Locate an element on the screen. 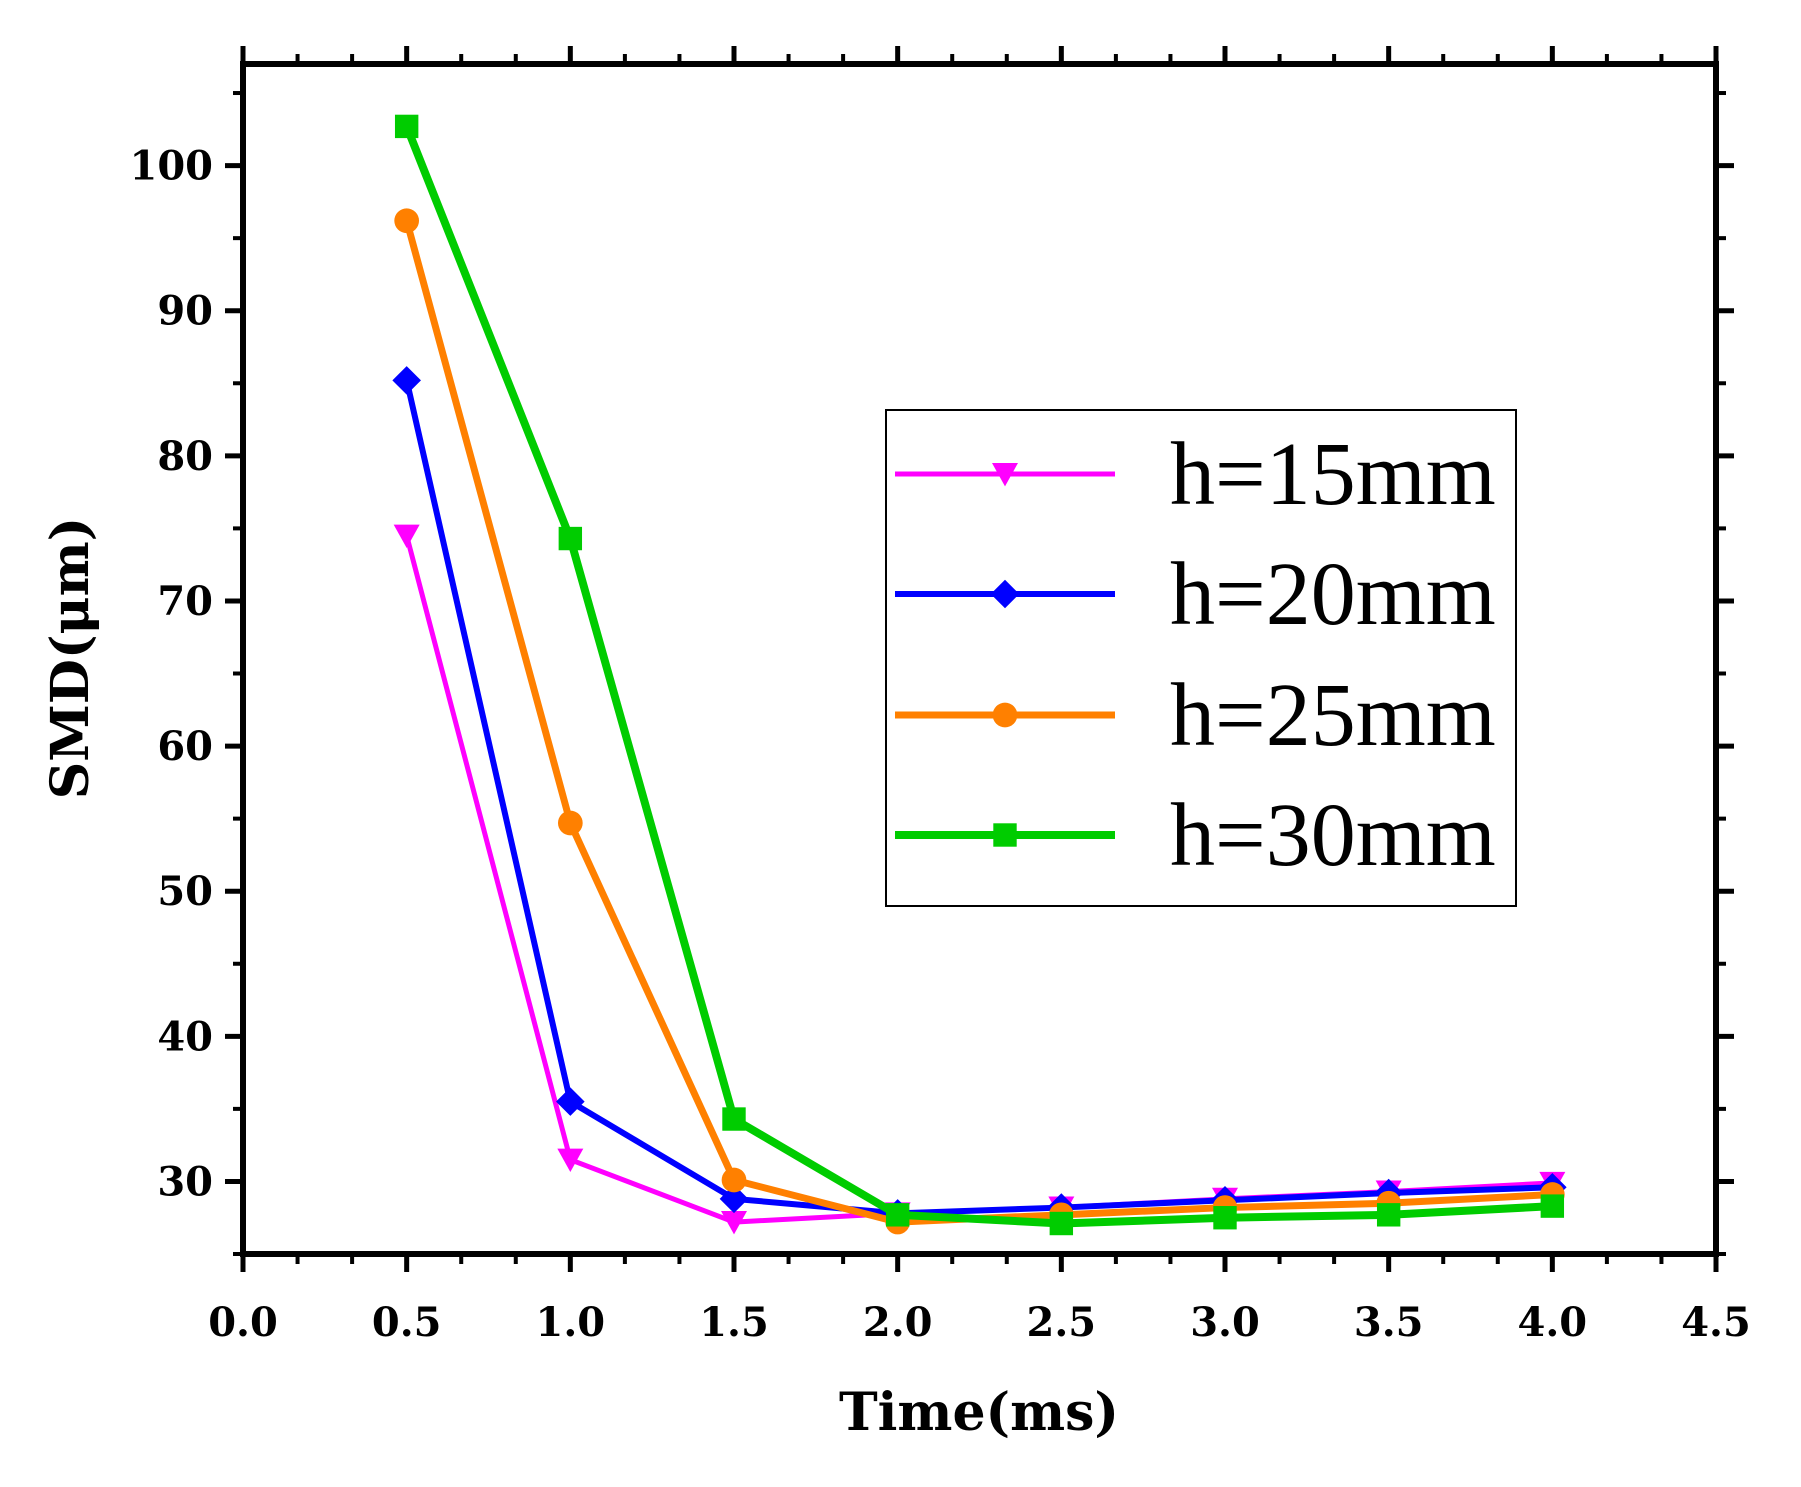  x-tick-labels: 0.0 0.5 1.0 1.5 2.0 2.5 3.0 3.5 4.0 4.5 is located at coordinates (979, 1322).